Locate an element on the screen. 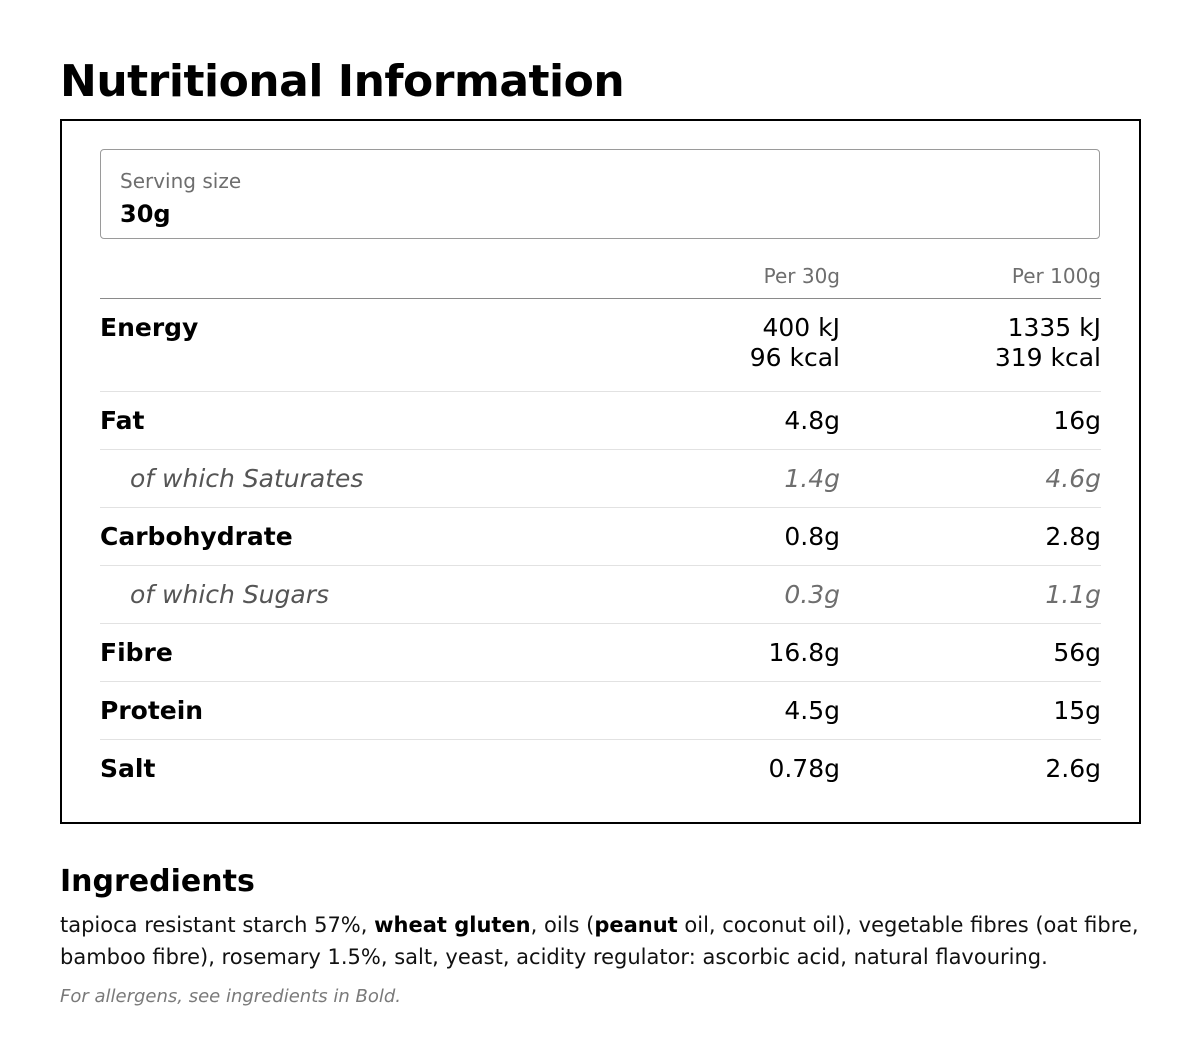 This screenshot has width=1200, height=1059. allergen-wheat-gluten: wheat gluten is located at coordinates (452, 925).